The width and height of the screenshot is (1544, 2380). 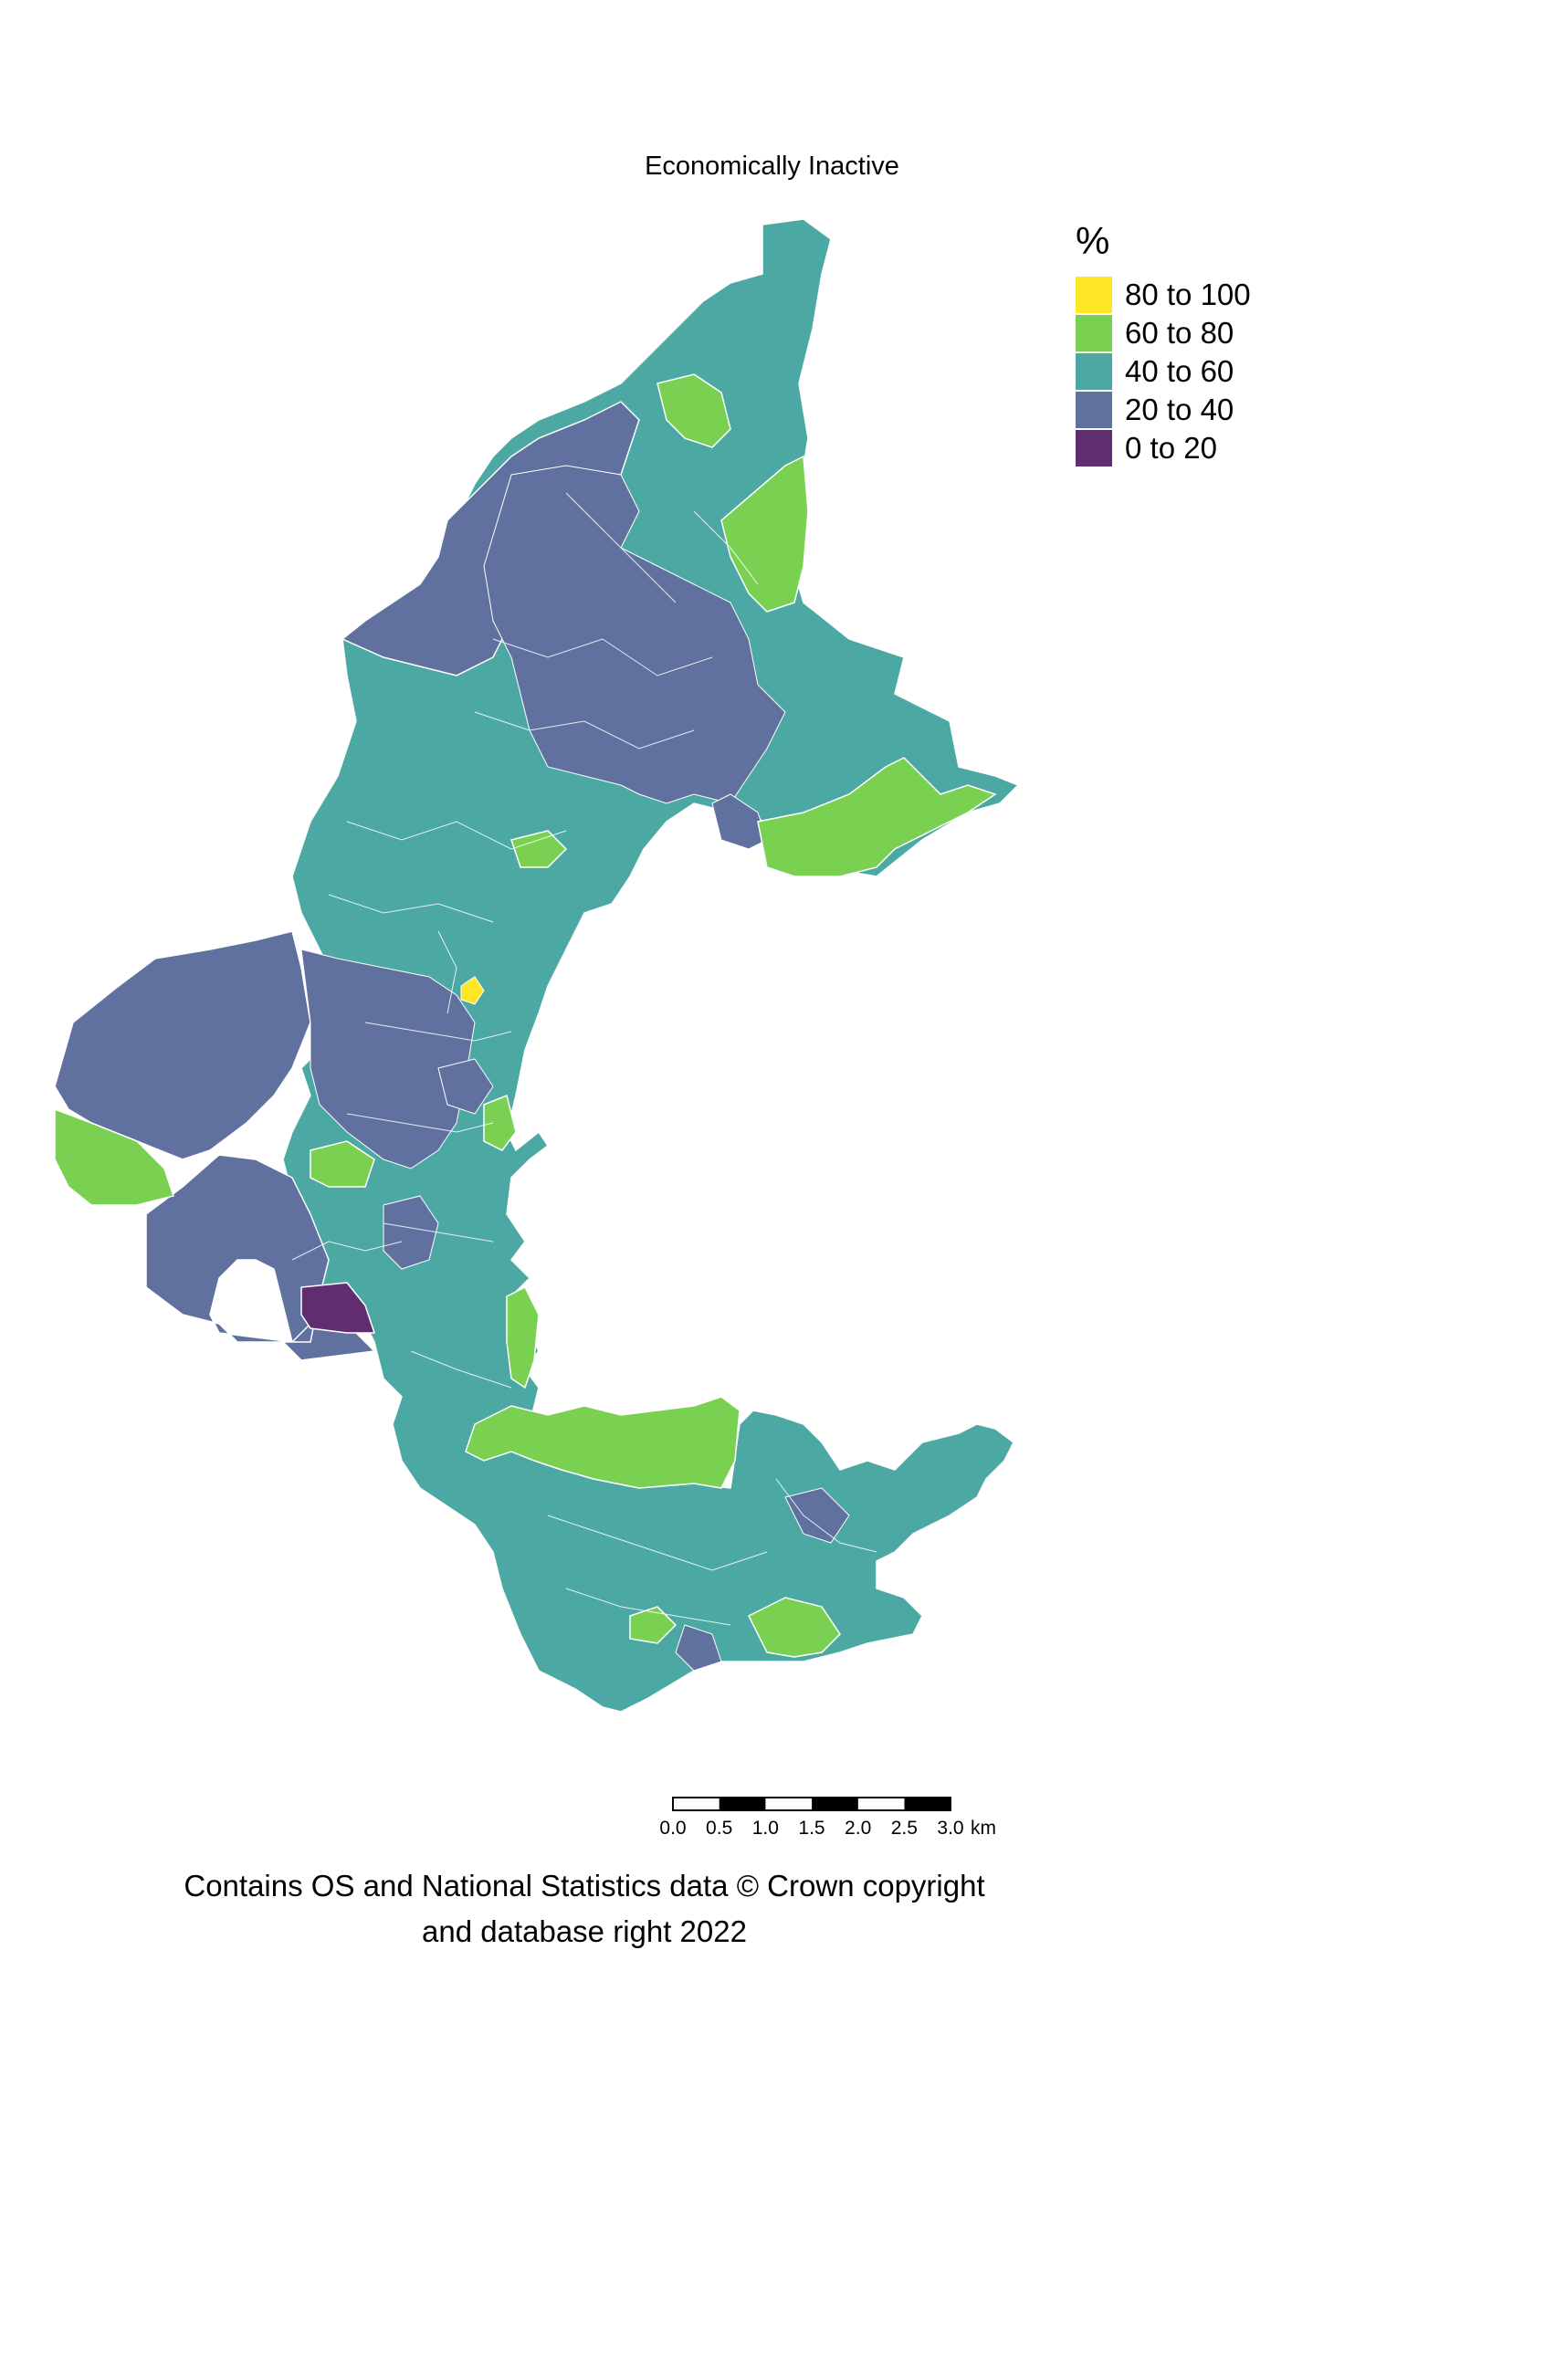 What do you see at coordinates (342, 1164) in the screenshot?
I see `map-region-inland-green` at bounding box center [342, 1164].